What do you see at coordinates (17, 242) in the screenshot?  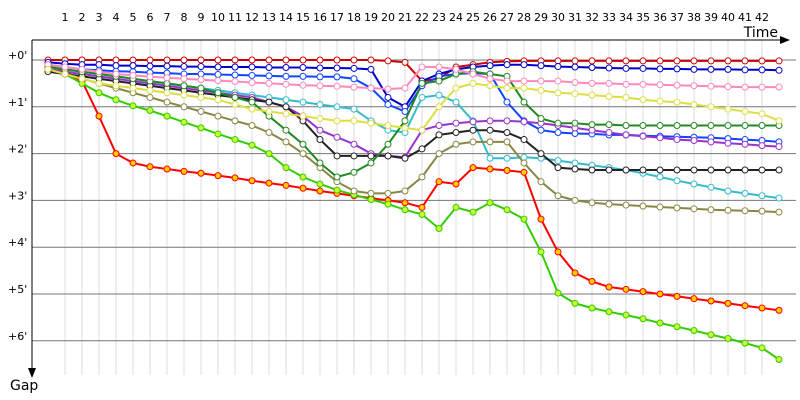 I see `y-tick-label: +4'` at bounding box center [17, 242].